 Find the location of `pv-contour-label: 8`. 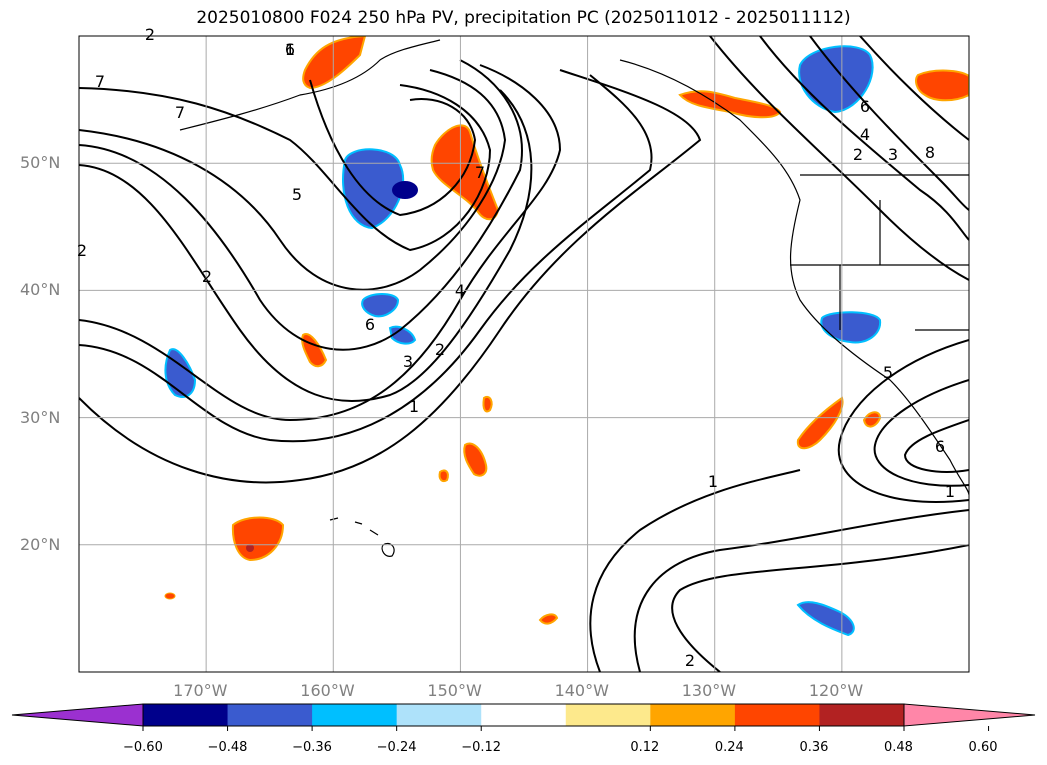

pv-contour-label: 8 is located at coordinates (930, 152).